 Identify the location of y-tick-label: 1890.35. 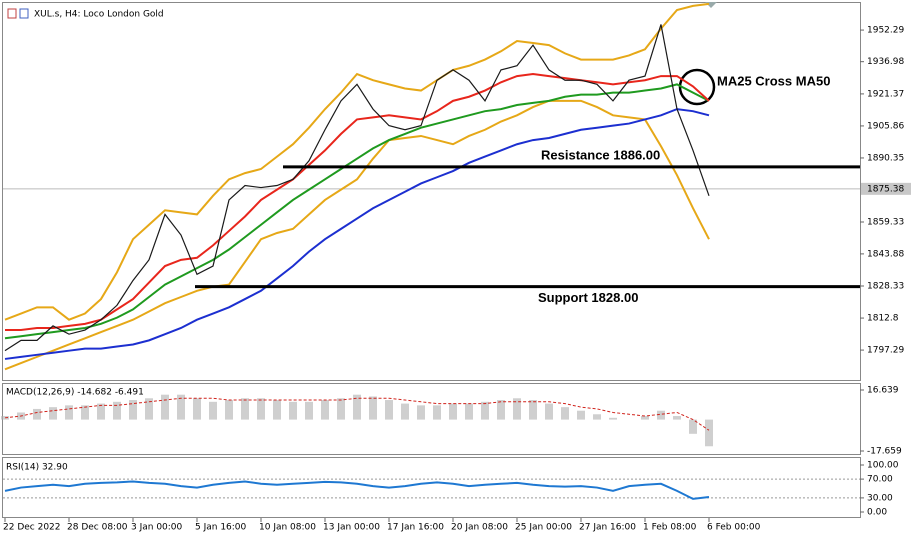
(885, 158).